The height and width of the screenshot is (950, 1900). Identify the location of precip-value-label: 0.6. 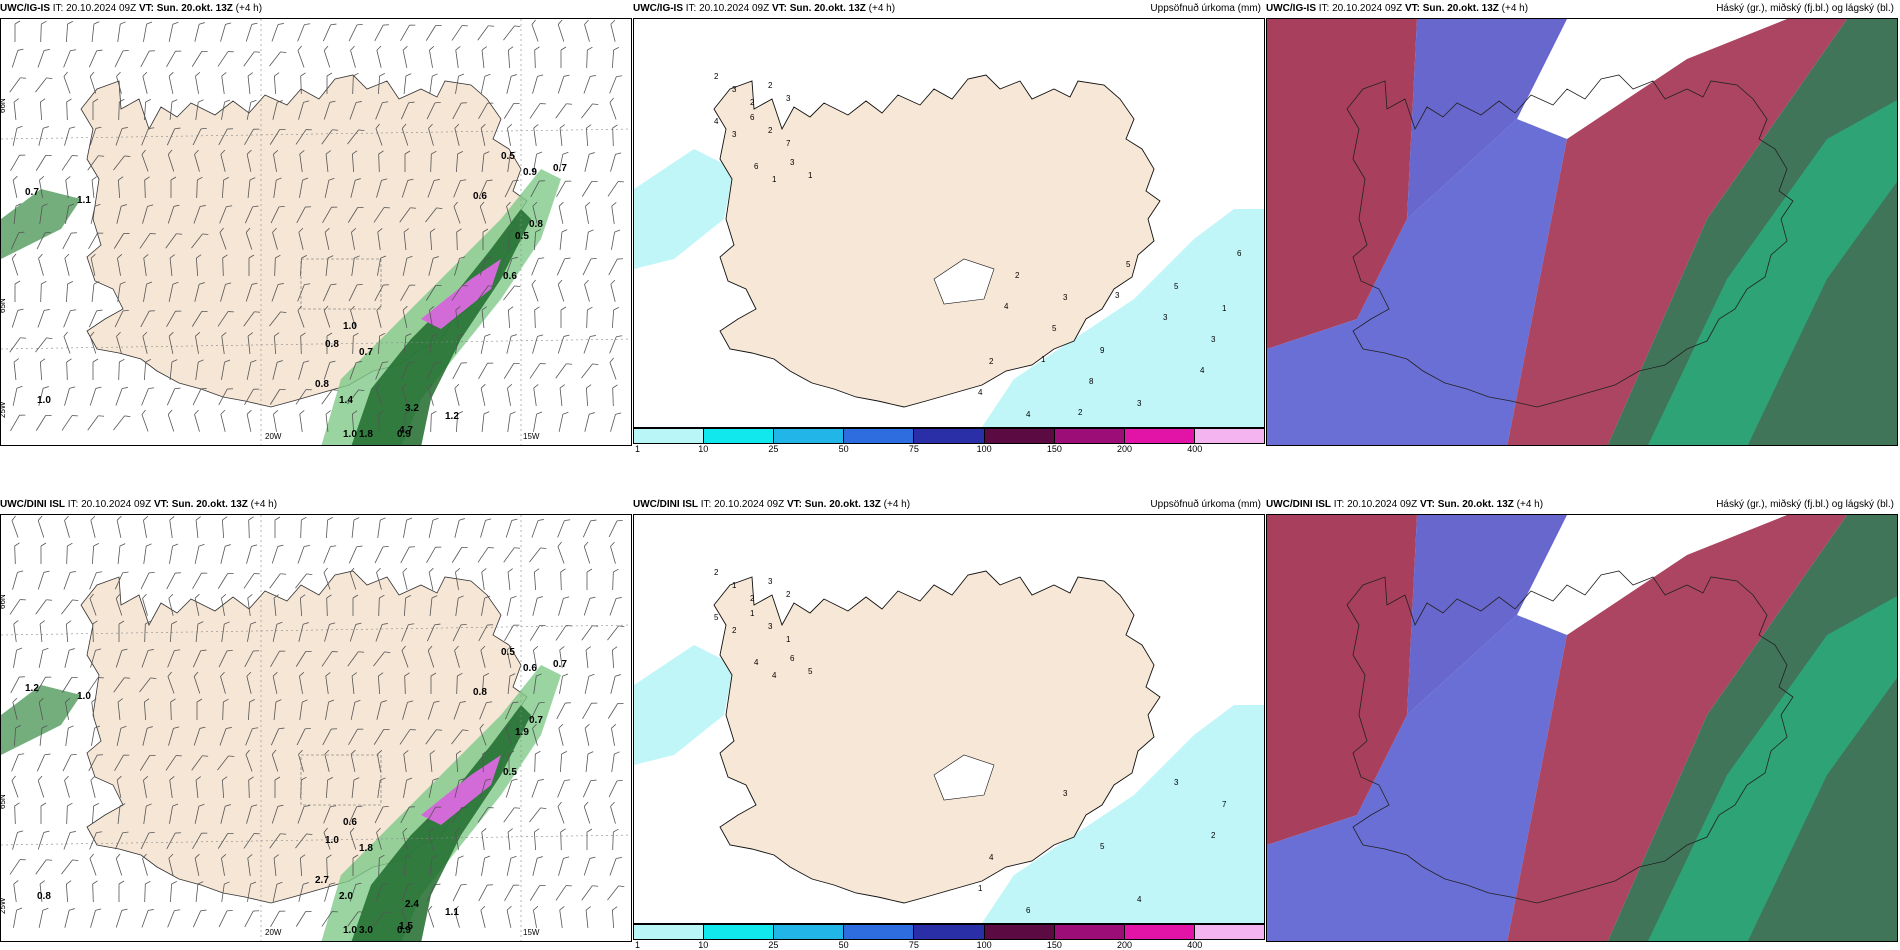
(510, 276).